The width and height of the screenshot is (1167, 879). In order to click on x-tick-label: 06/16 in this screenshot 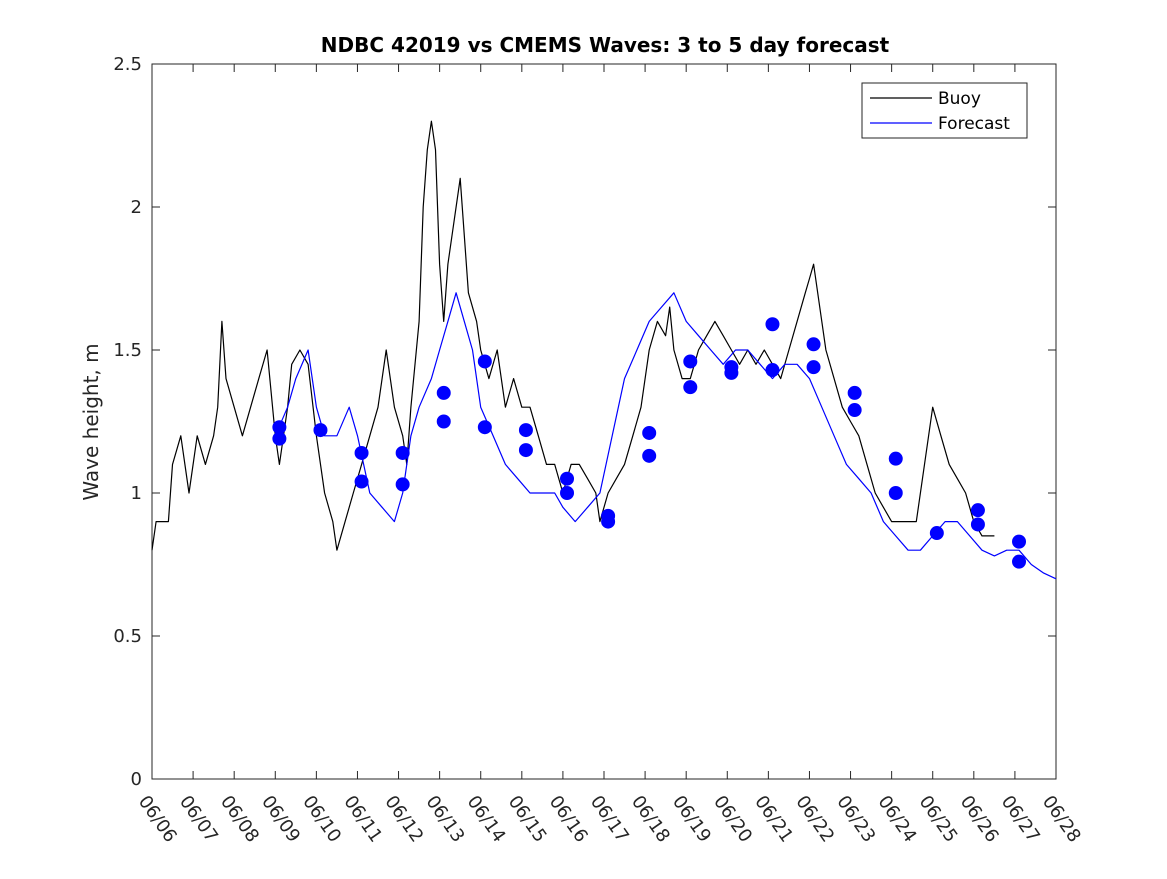, I will do `click(568, 819)`.